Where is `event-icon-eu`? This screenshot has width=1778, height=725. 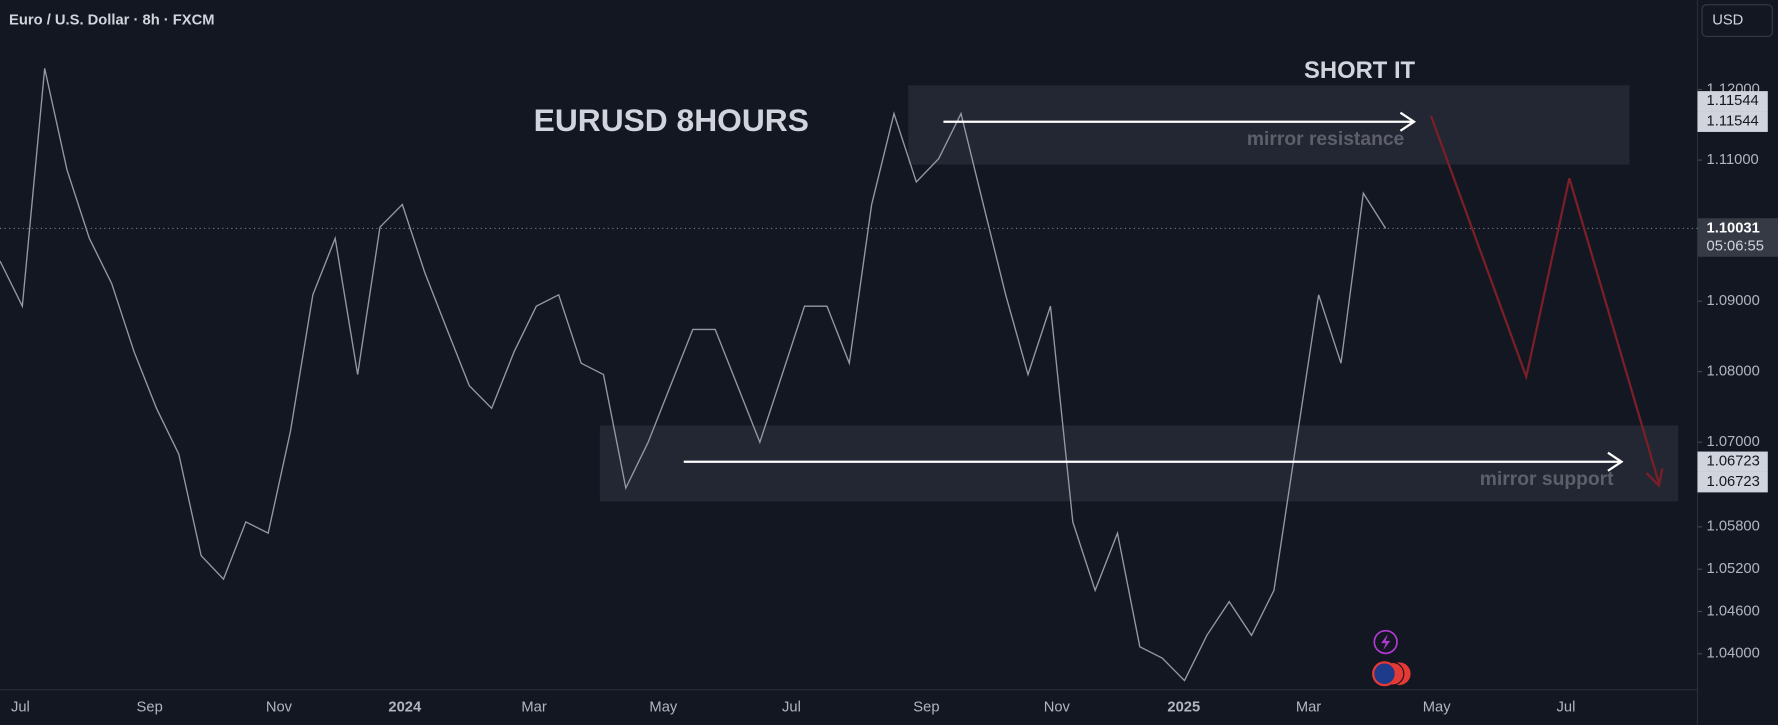 event-icon-eu is located at coordinates (1384, 674).